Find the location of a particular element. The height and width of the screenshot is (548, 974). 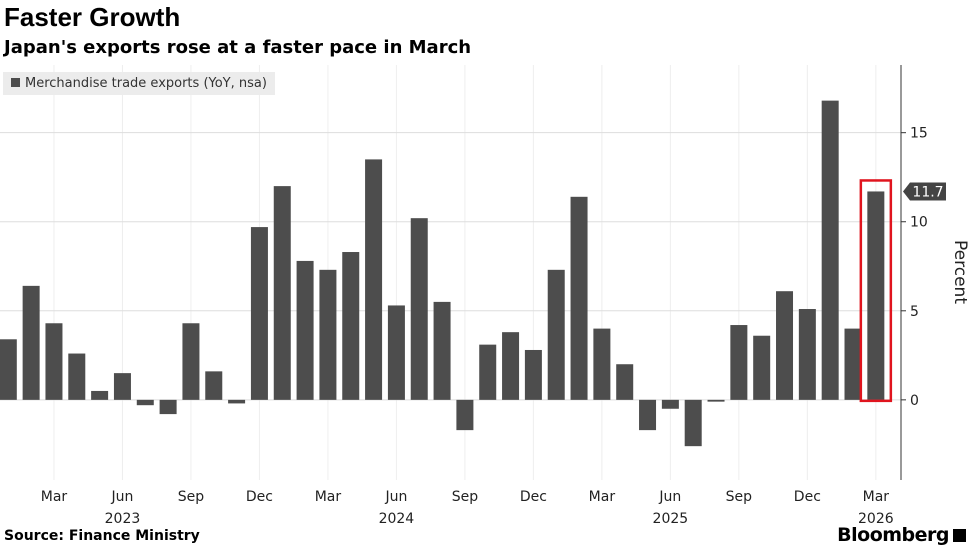

y-tick-label: 10 is located at coordinates (919, 223).